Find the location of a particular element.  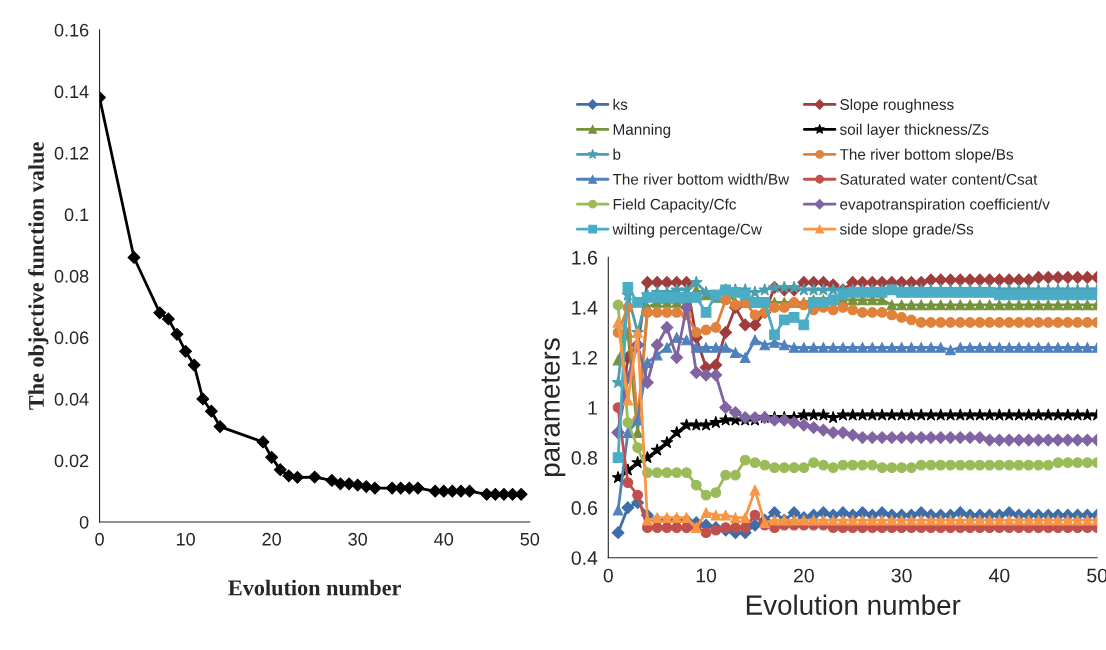

y-tick-label: 0.16 is located at coordinates (71, 30).